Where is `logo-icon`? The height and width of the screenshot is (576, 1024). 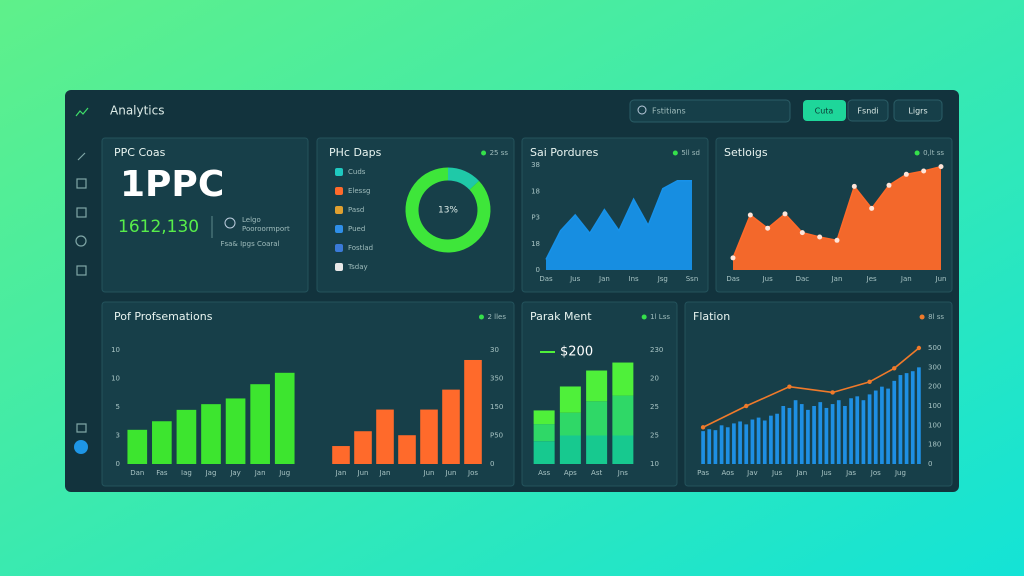 logo-icon is located at coordinates (82, 112).